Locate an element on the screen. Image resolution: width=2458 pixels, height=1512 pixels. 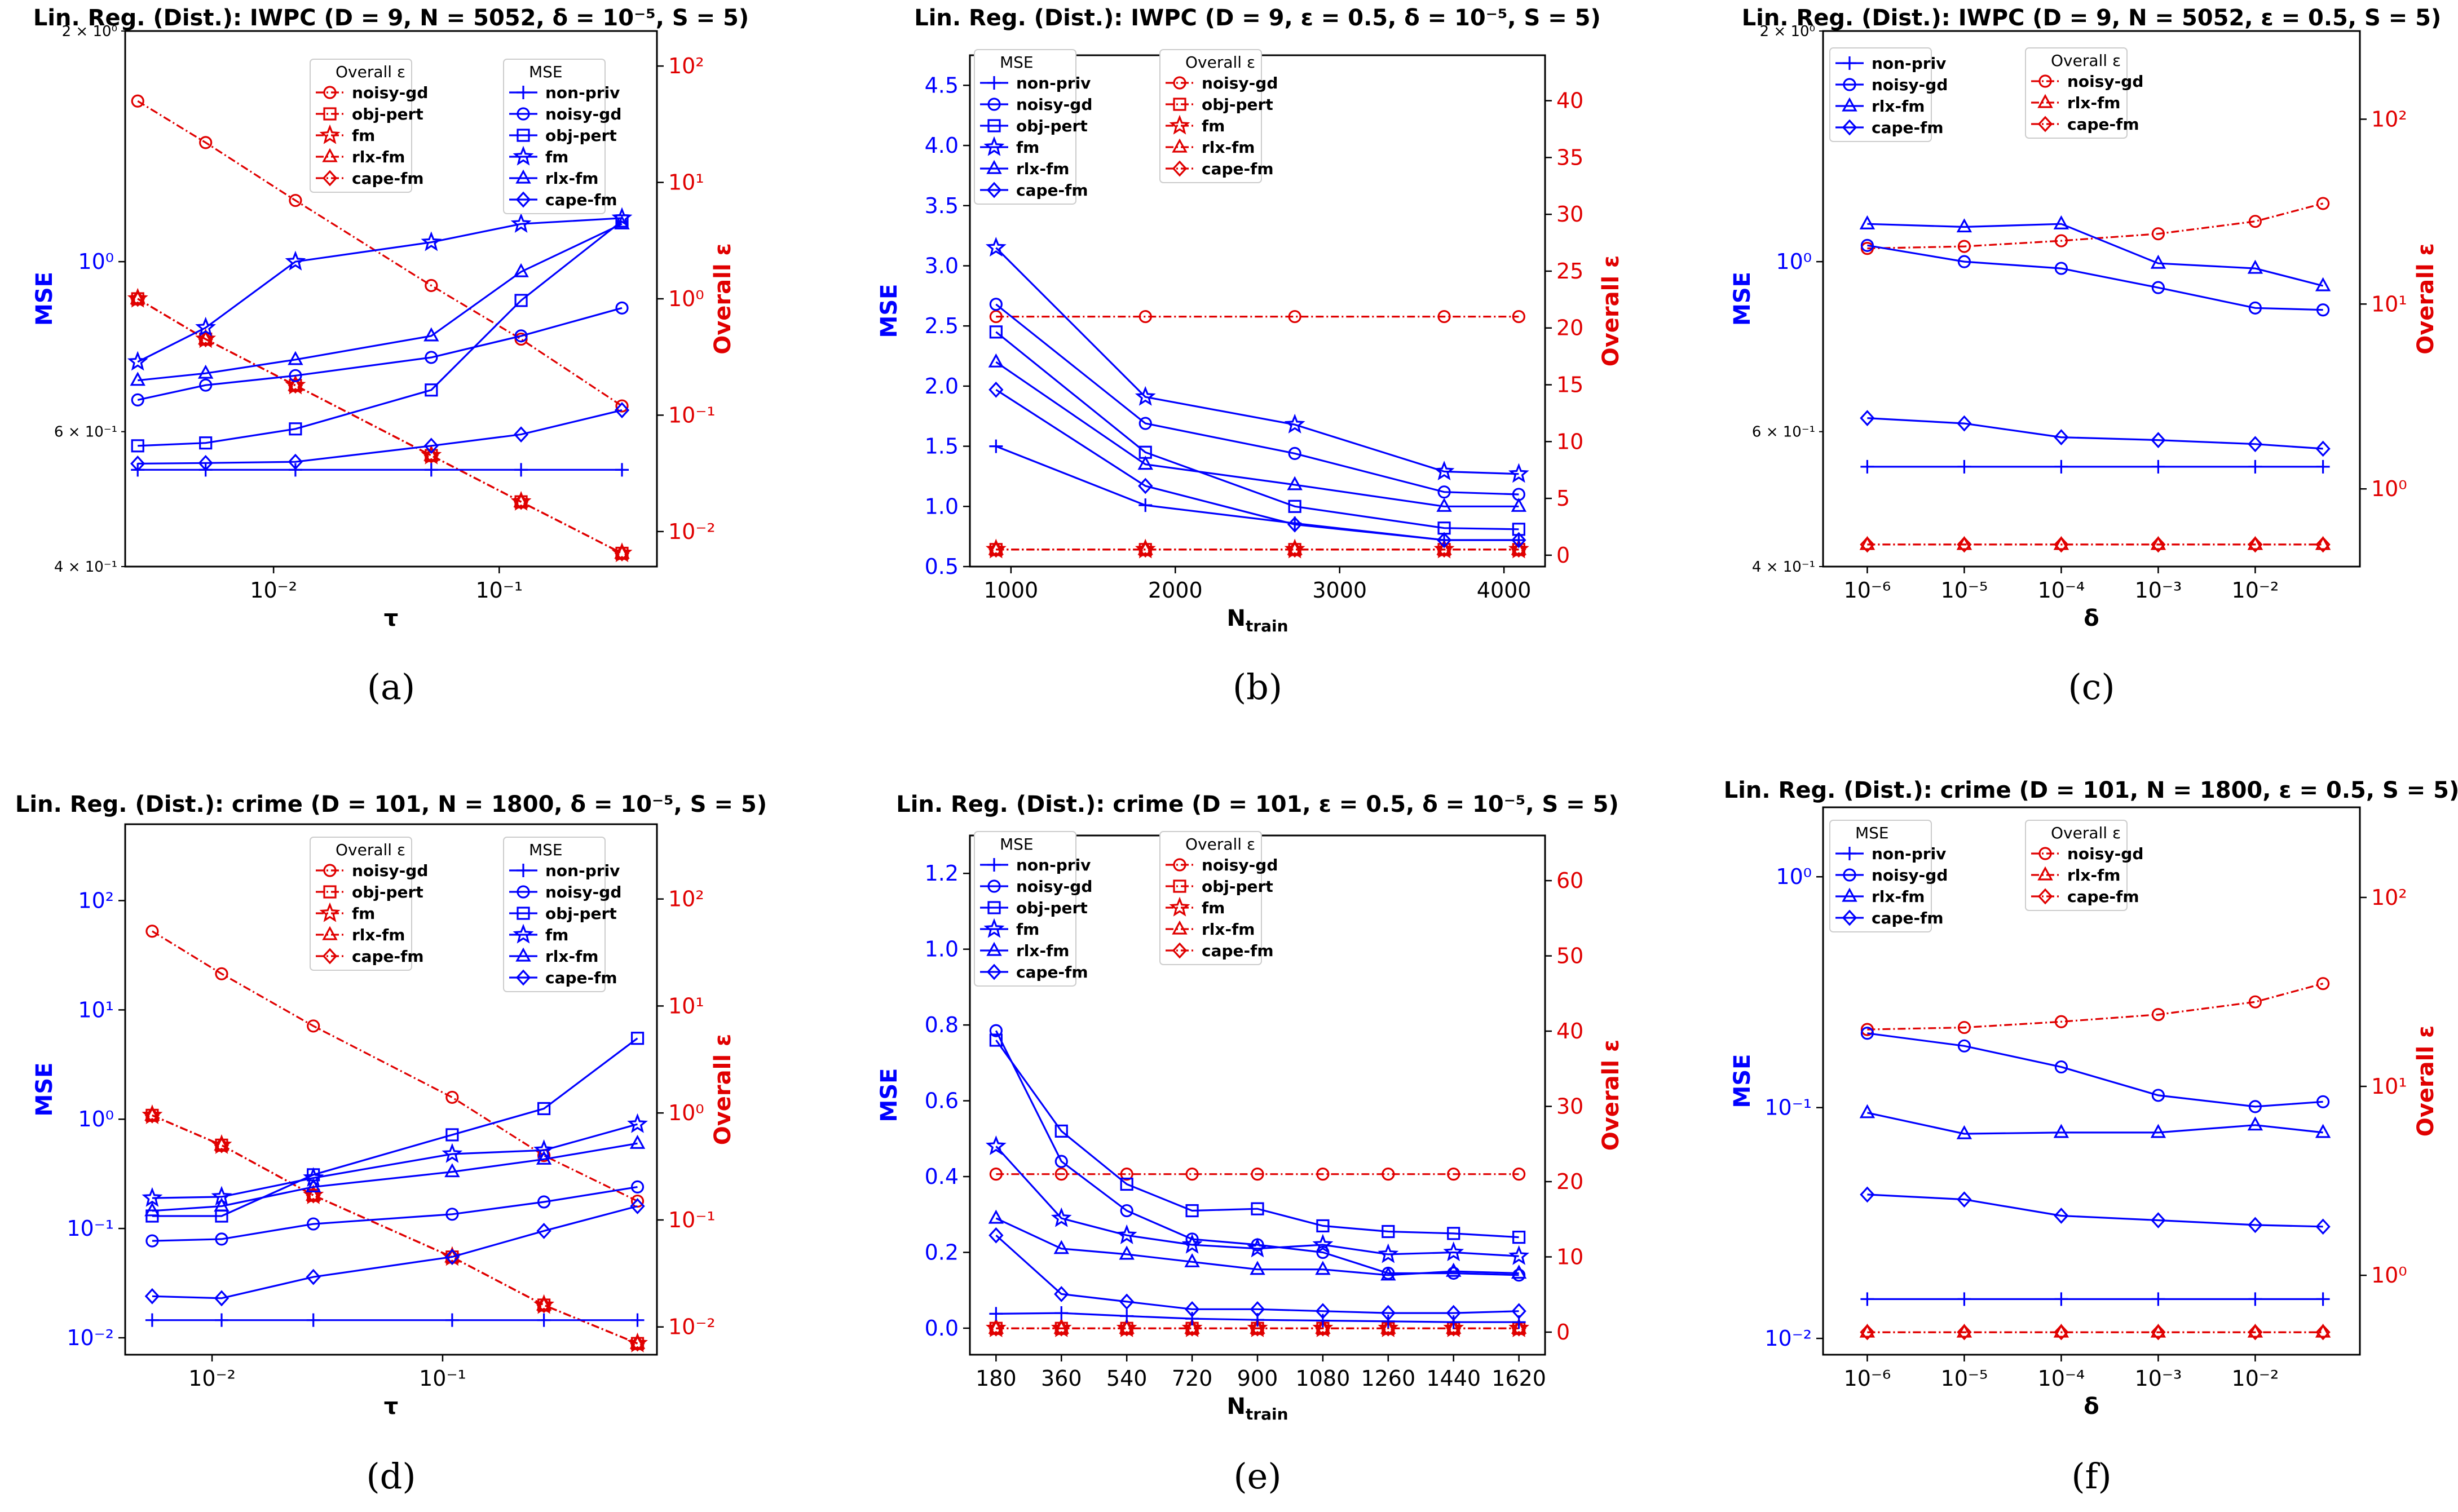
panel-d-eps-legend-marker-cape-fm is located at coordinates (330, 956).